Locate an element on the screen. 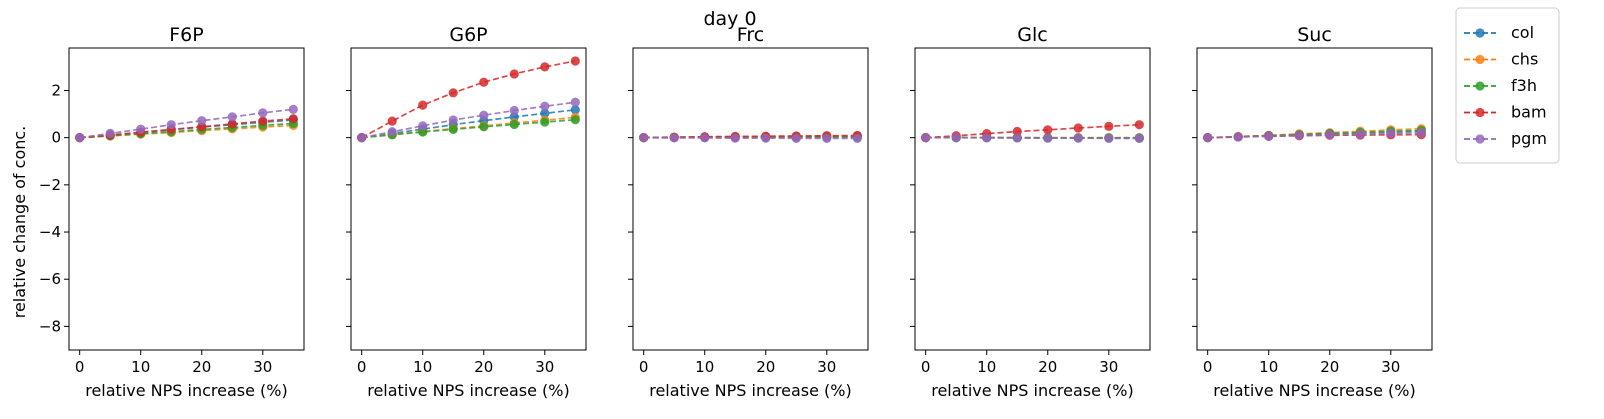 The image size is (1604, 419). legend: col chs f3h bam pgm is located at coordinates (1507, 85).